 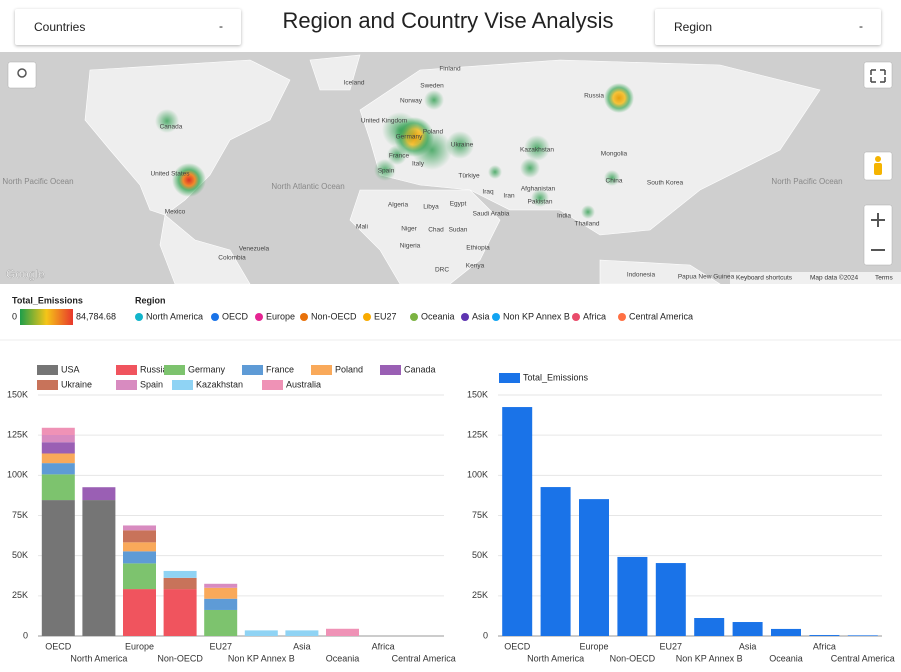 What do you see at coordinates (706, 277) in the screenshot?
I see `map-label: Papua New Guinea` at bounding box center [706, 277].